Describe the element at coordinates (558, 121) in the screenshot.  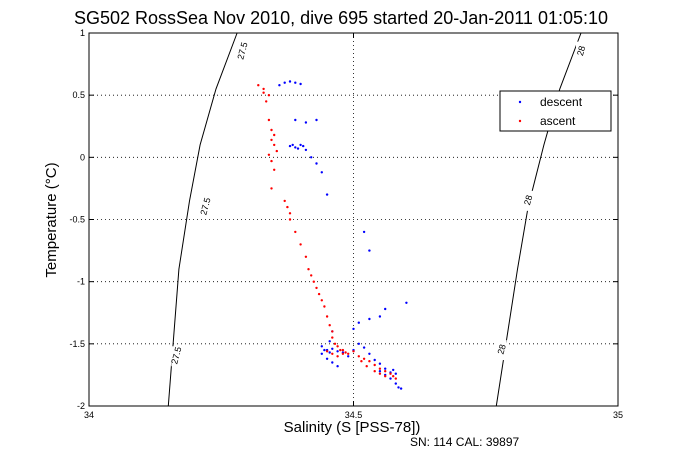
I see `legend-label-ascent: ascent` at that location.